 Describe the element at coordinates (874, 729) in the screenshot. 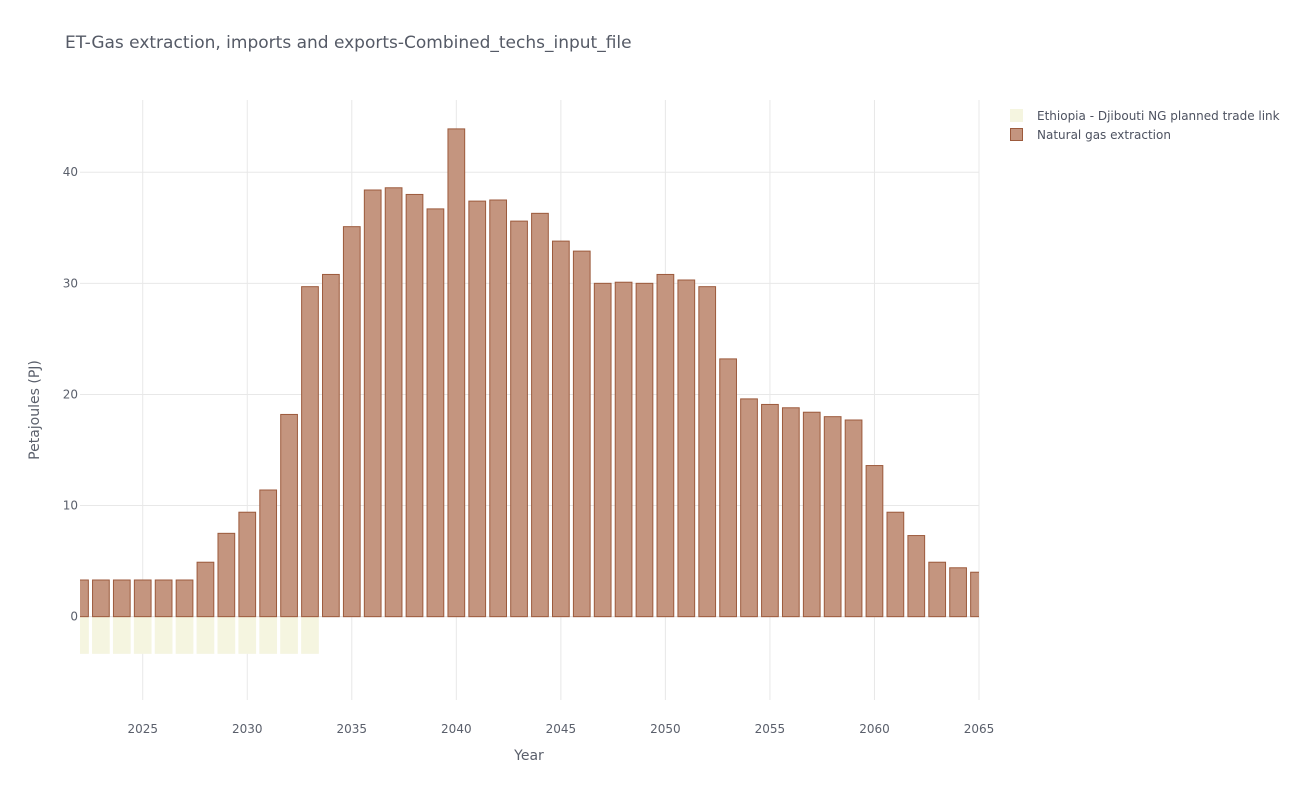

I see `x-tick-label: 2060` at that location.